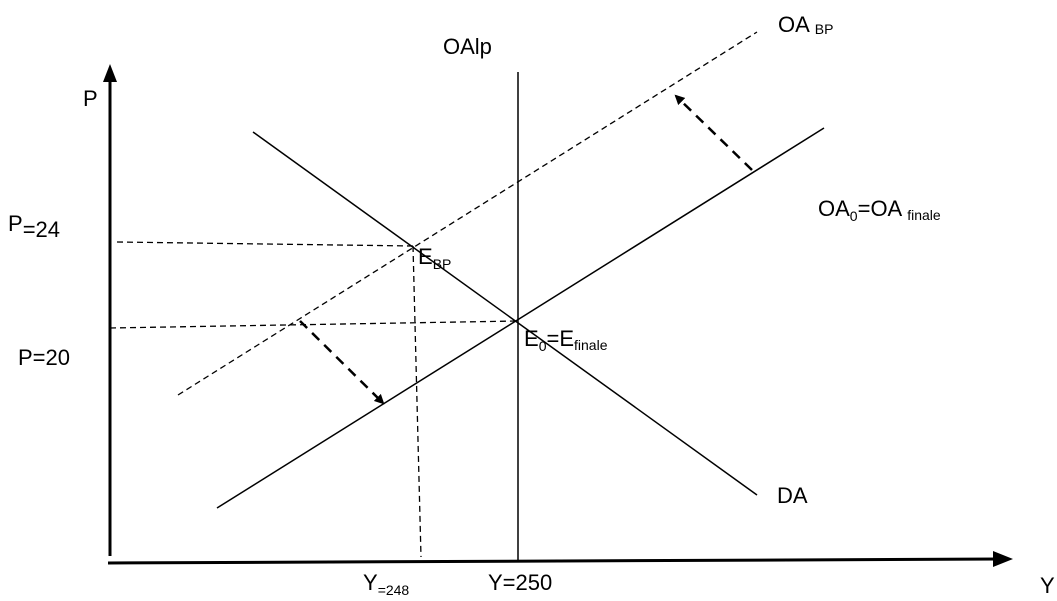  Describe the element at coordinates (554, 561) in the screenshot. I see `x-axis` at that location.